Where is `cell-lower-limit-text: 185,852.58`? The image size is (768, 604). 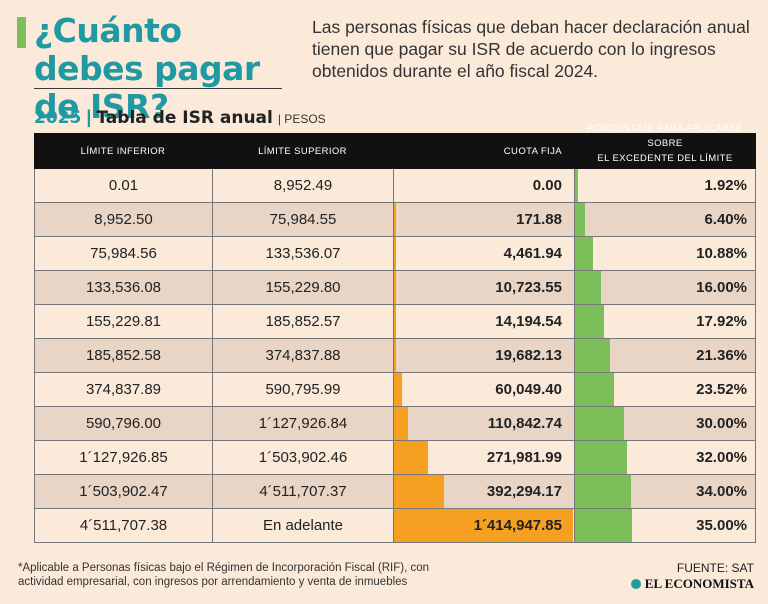 cell-lower-limit-text: 185,852.58 is located at coordinates (123, 355).